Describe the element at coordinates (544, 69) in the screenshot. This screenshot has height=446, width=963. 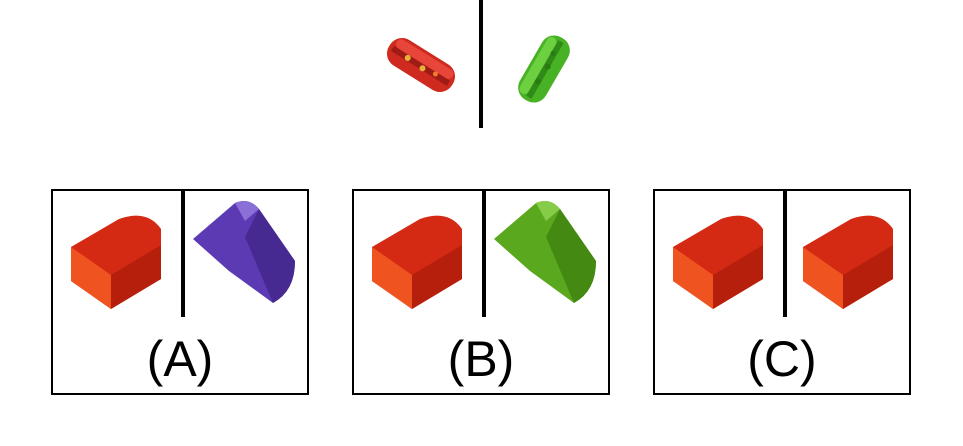
I see `green-sandwich-icon` at that location.